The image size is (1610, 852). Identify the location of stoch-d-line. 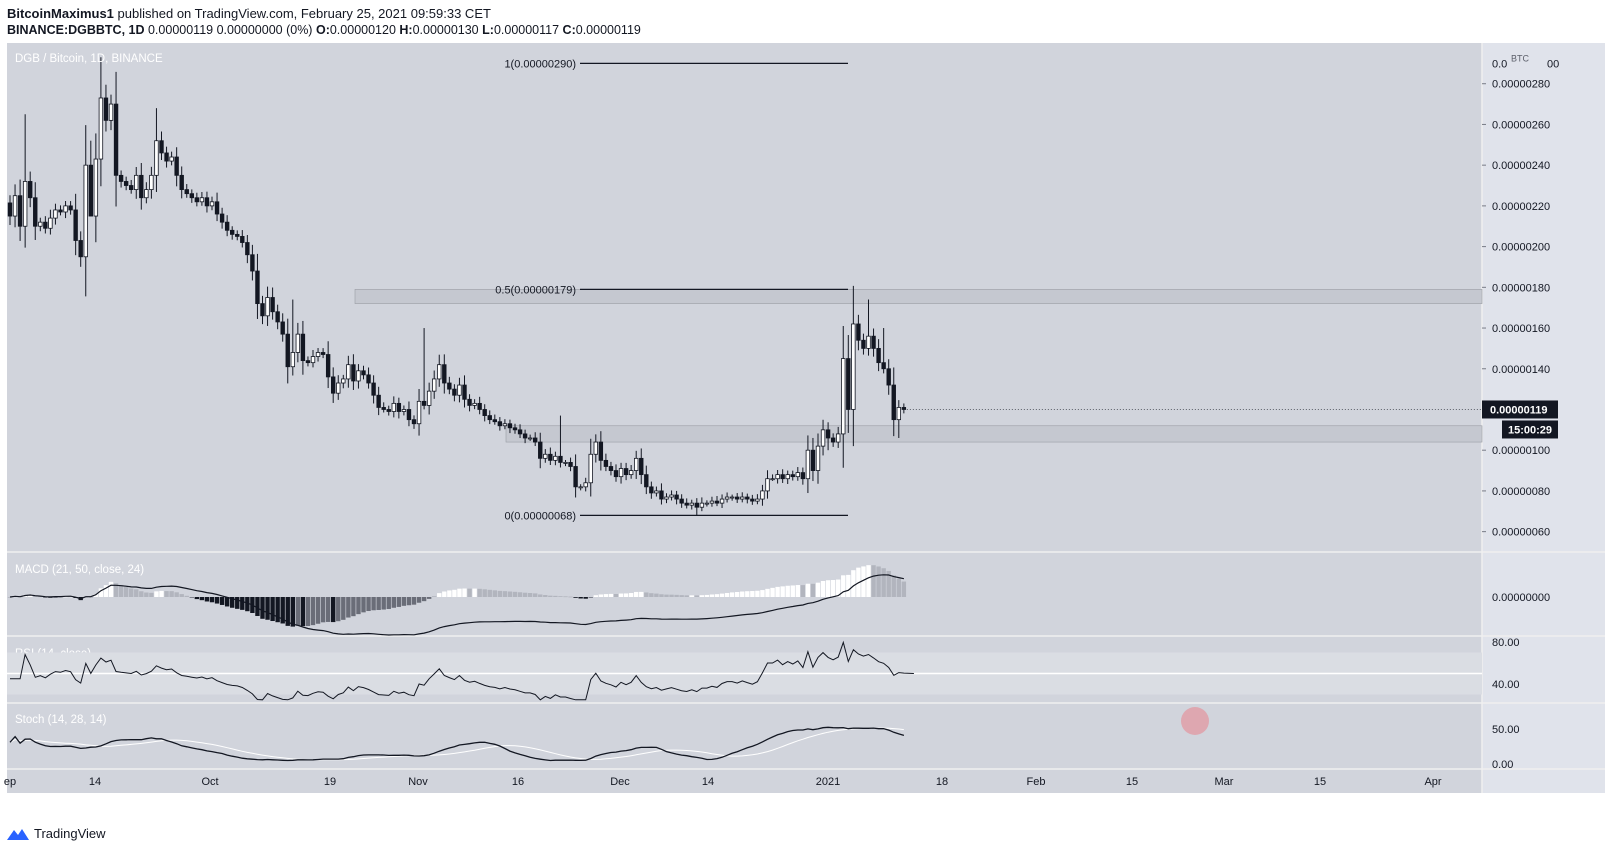
(456, 744).